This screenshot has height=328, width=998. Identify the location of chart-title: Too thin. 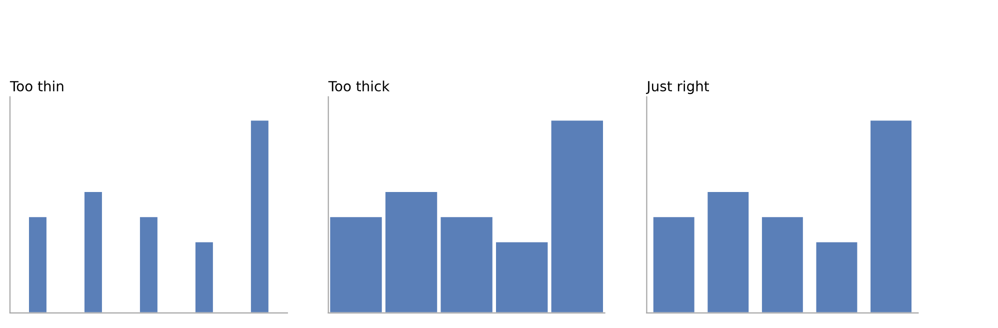
(37, 86).